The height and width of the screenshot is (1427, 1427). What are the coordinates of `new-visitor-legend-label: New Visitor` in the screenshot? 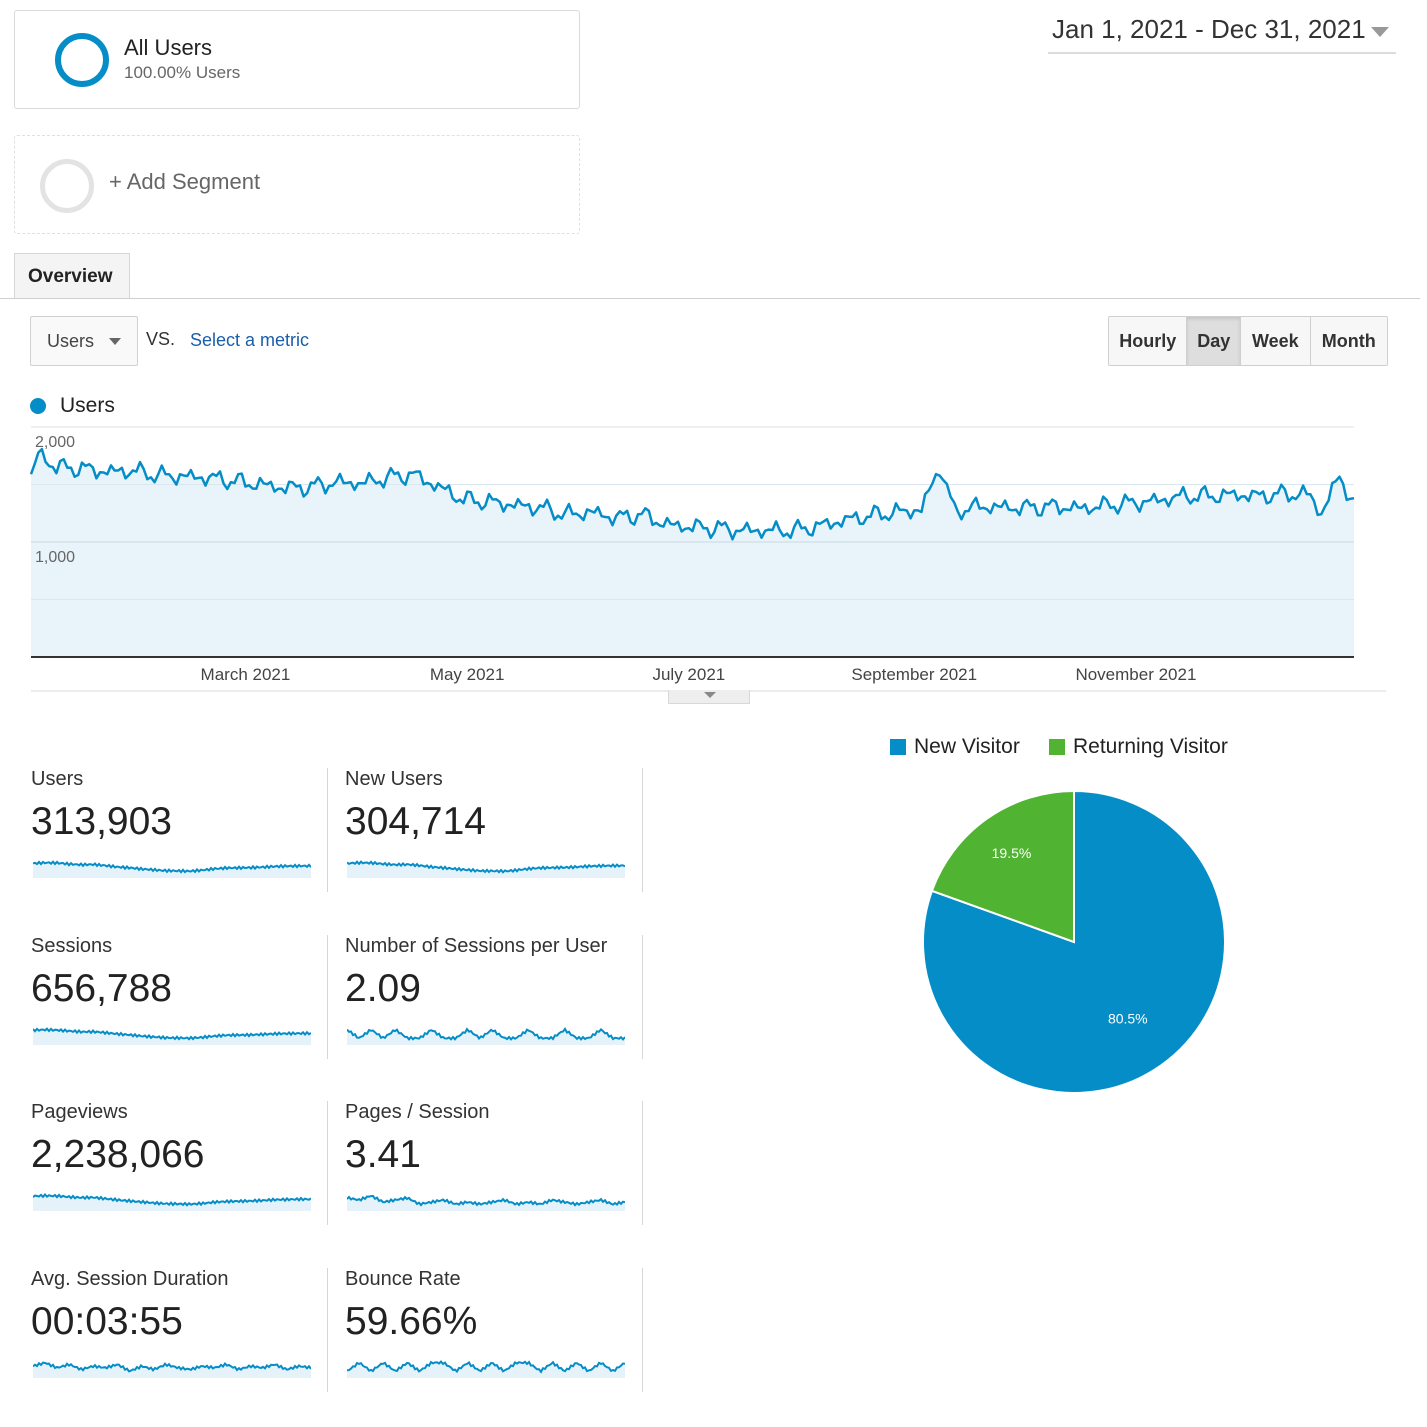 It's located at (967, 746).